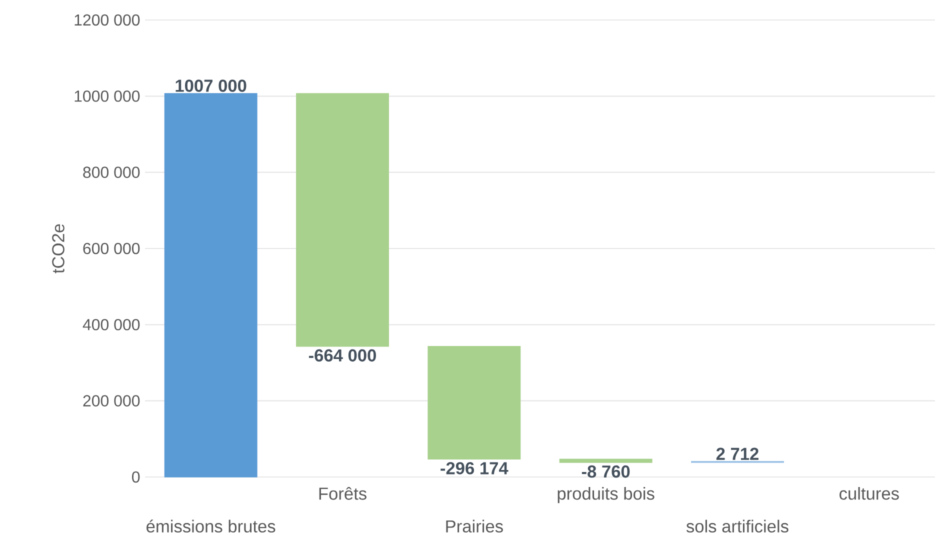 The height and width of the screenshot is (541, 942). What do you see at coordinates (211, 526) in the screenshot?
I see `x-tick-label: émissions brutes` at bounding box center [211, 526].